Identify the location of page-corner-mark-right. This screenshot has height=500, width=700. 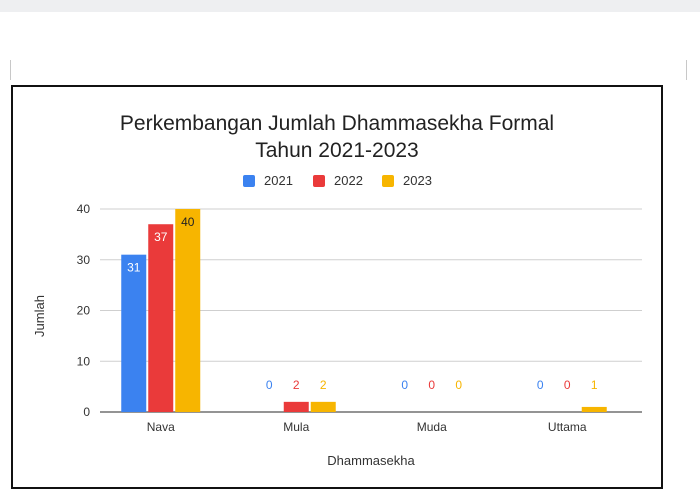
(688, 70).